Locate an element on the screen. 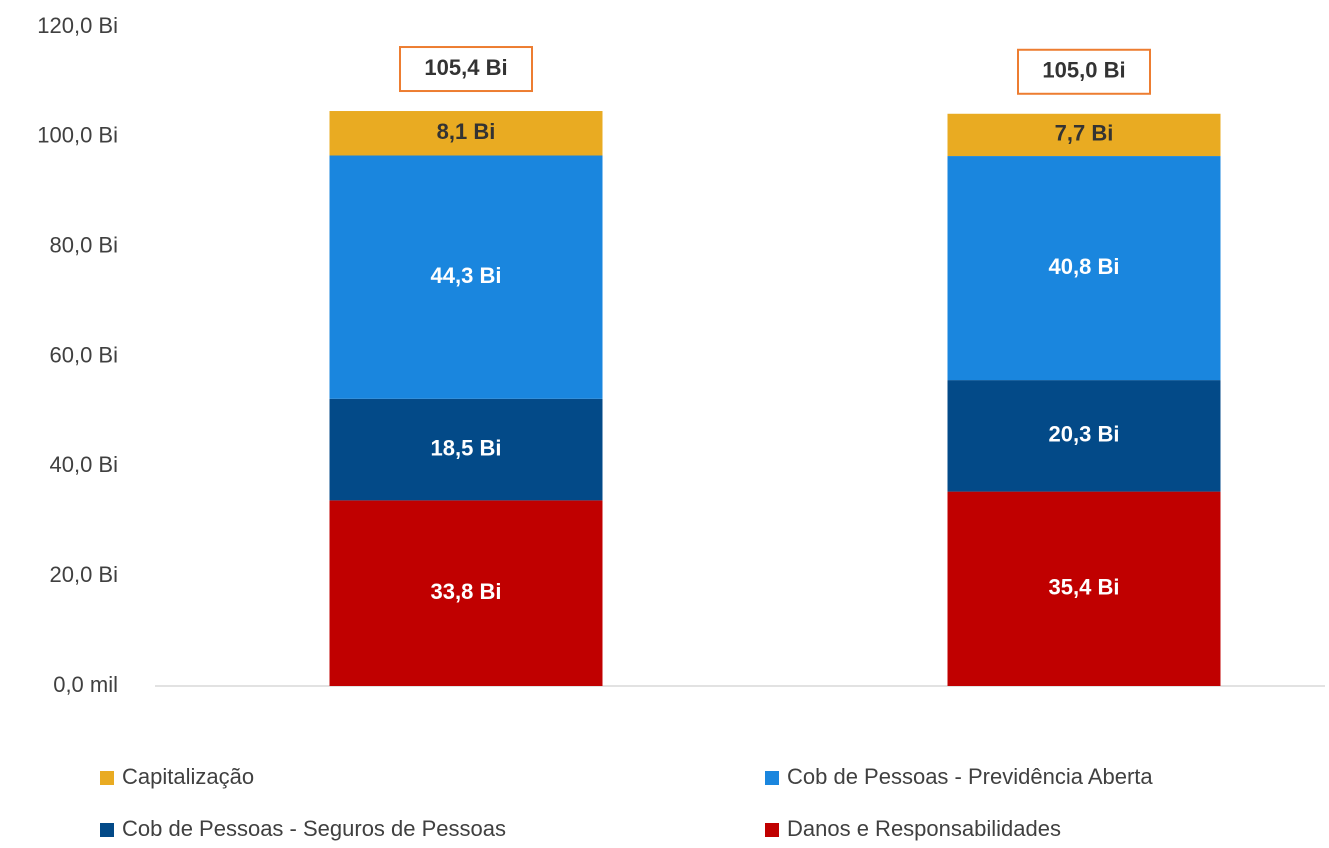  legend-label: Danos e Responsabilidades is located at coordinates (924, 828).